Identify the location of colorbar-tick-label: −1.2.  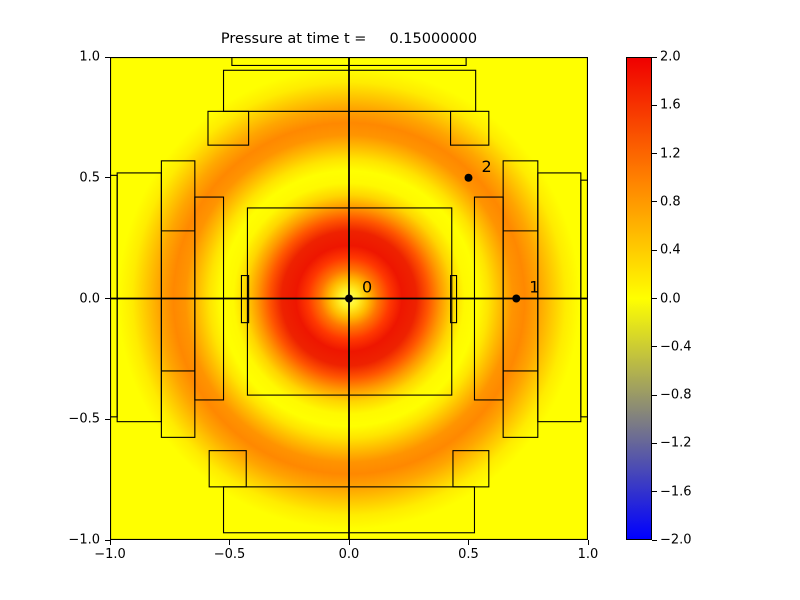
(676, 443).